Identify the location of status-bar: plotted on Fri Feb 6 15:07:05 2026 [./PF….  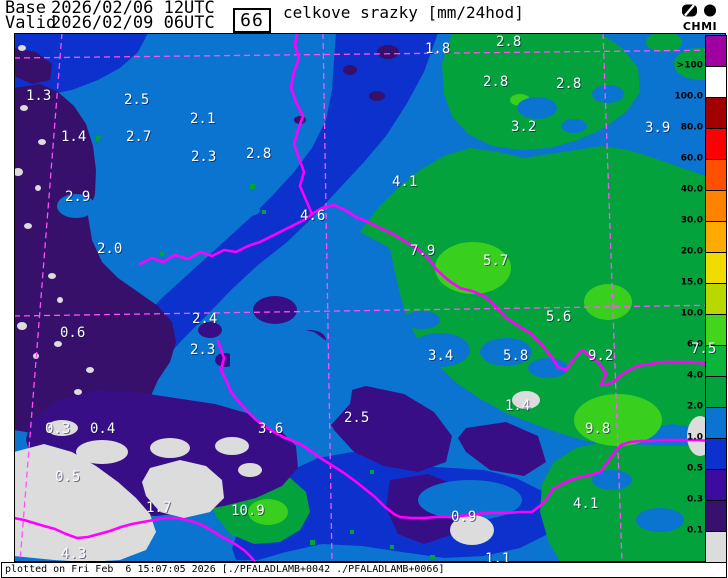
(364, 570).